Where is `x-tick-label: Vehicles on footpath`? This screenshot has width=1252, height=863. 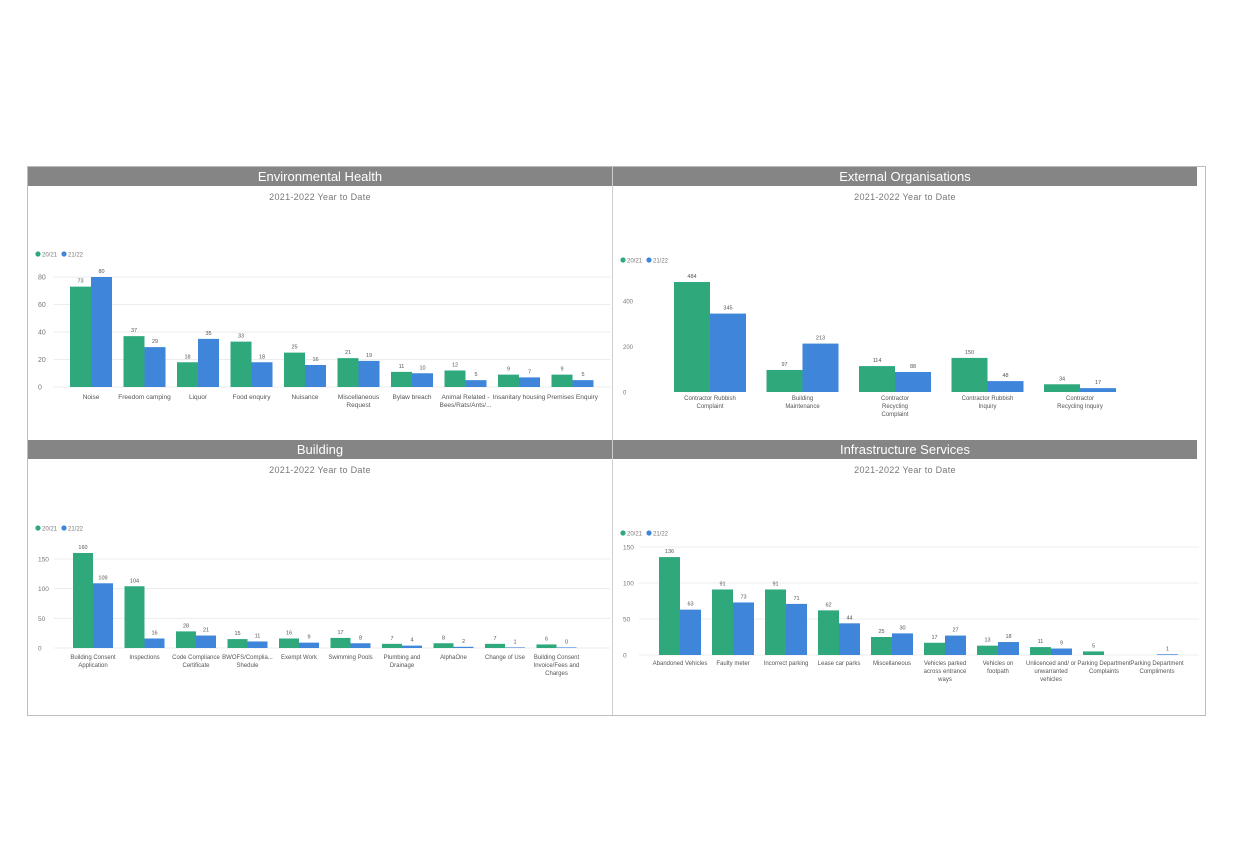 x-tick-label: Vehicles on footpath is located at coordinates (998, 668).